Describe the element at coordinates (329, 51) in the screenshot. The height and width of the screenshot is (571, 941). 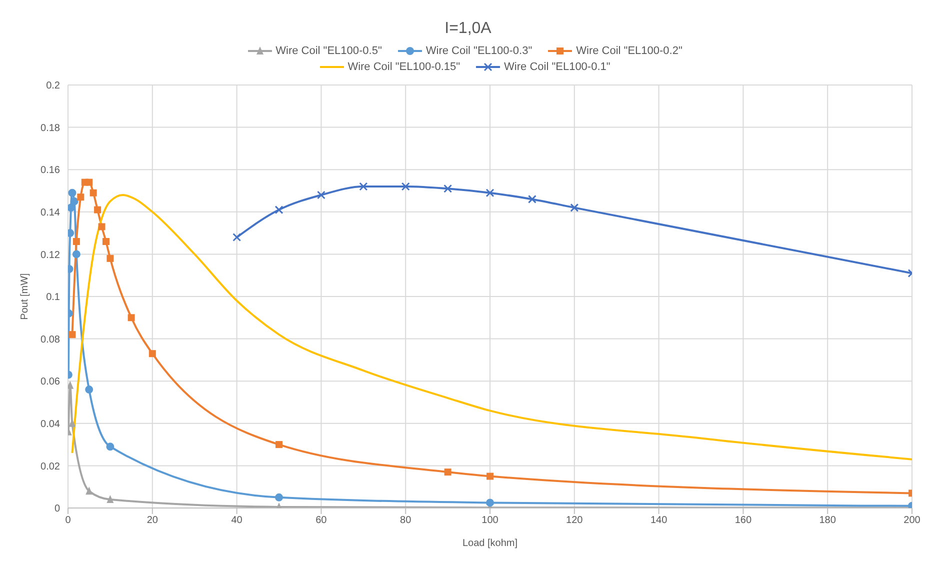
I see `legend-label: Wire Coil "EL100-0.5"` at that location.